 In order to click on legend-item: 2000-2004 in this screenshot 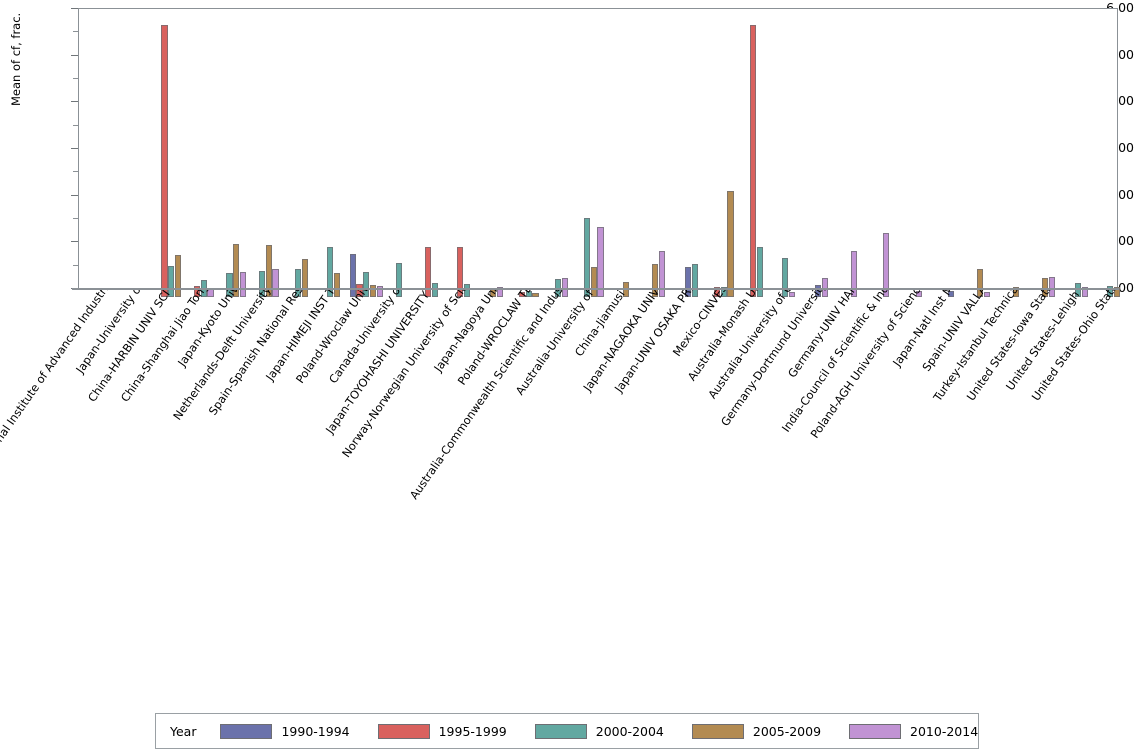, I will do `click(599, 731)`.